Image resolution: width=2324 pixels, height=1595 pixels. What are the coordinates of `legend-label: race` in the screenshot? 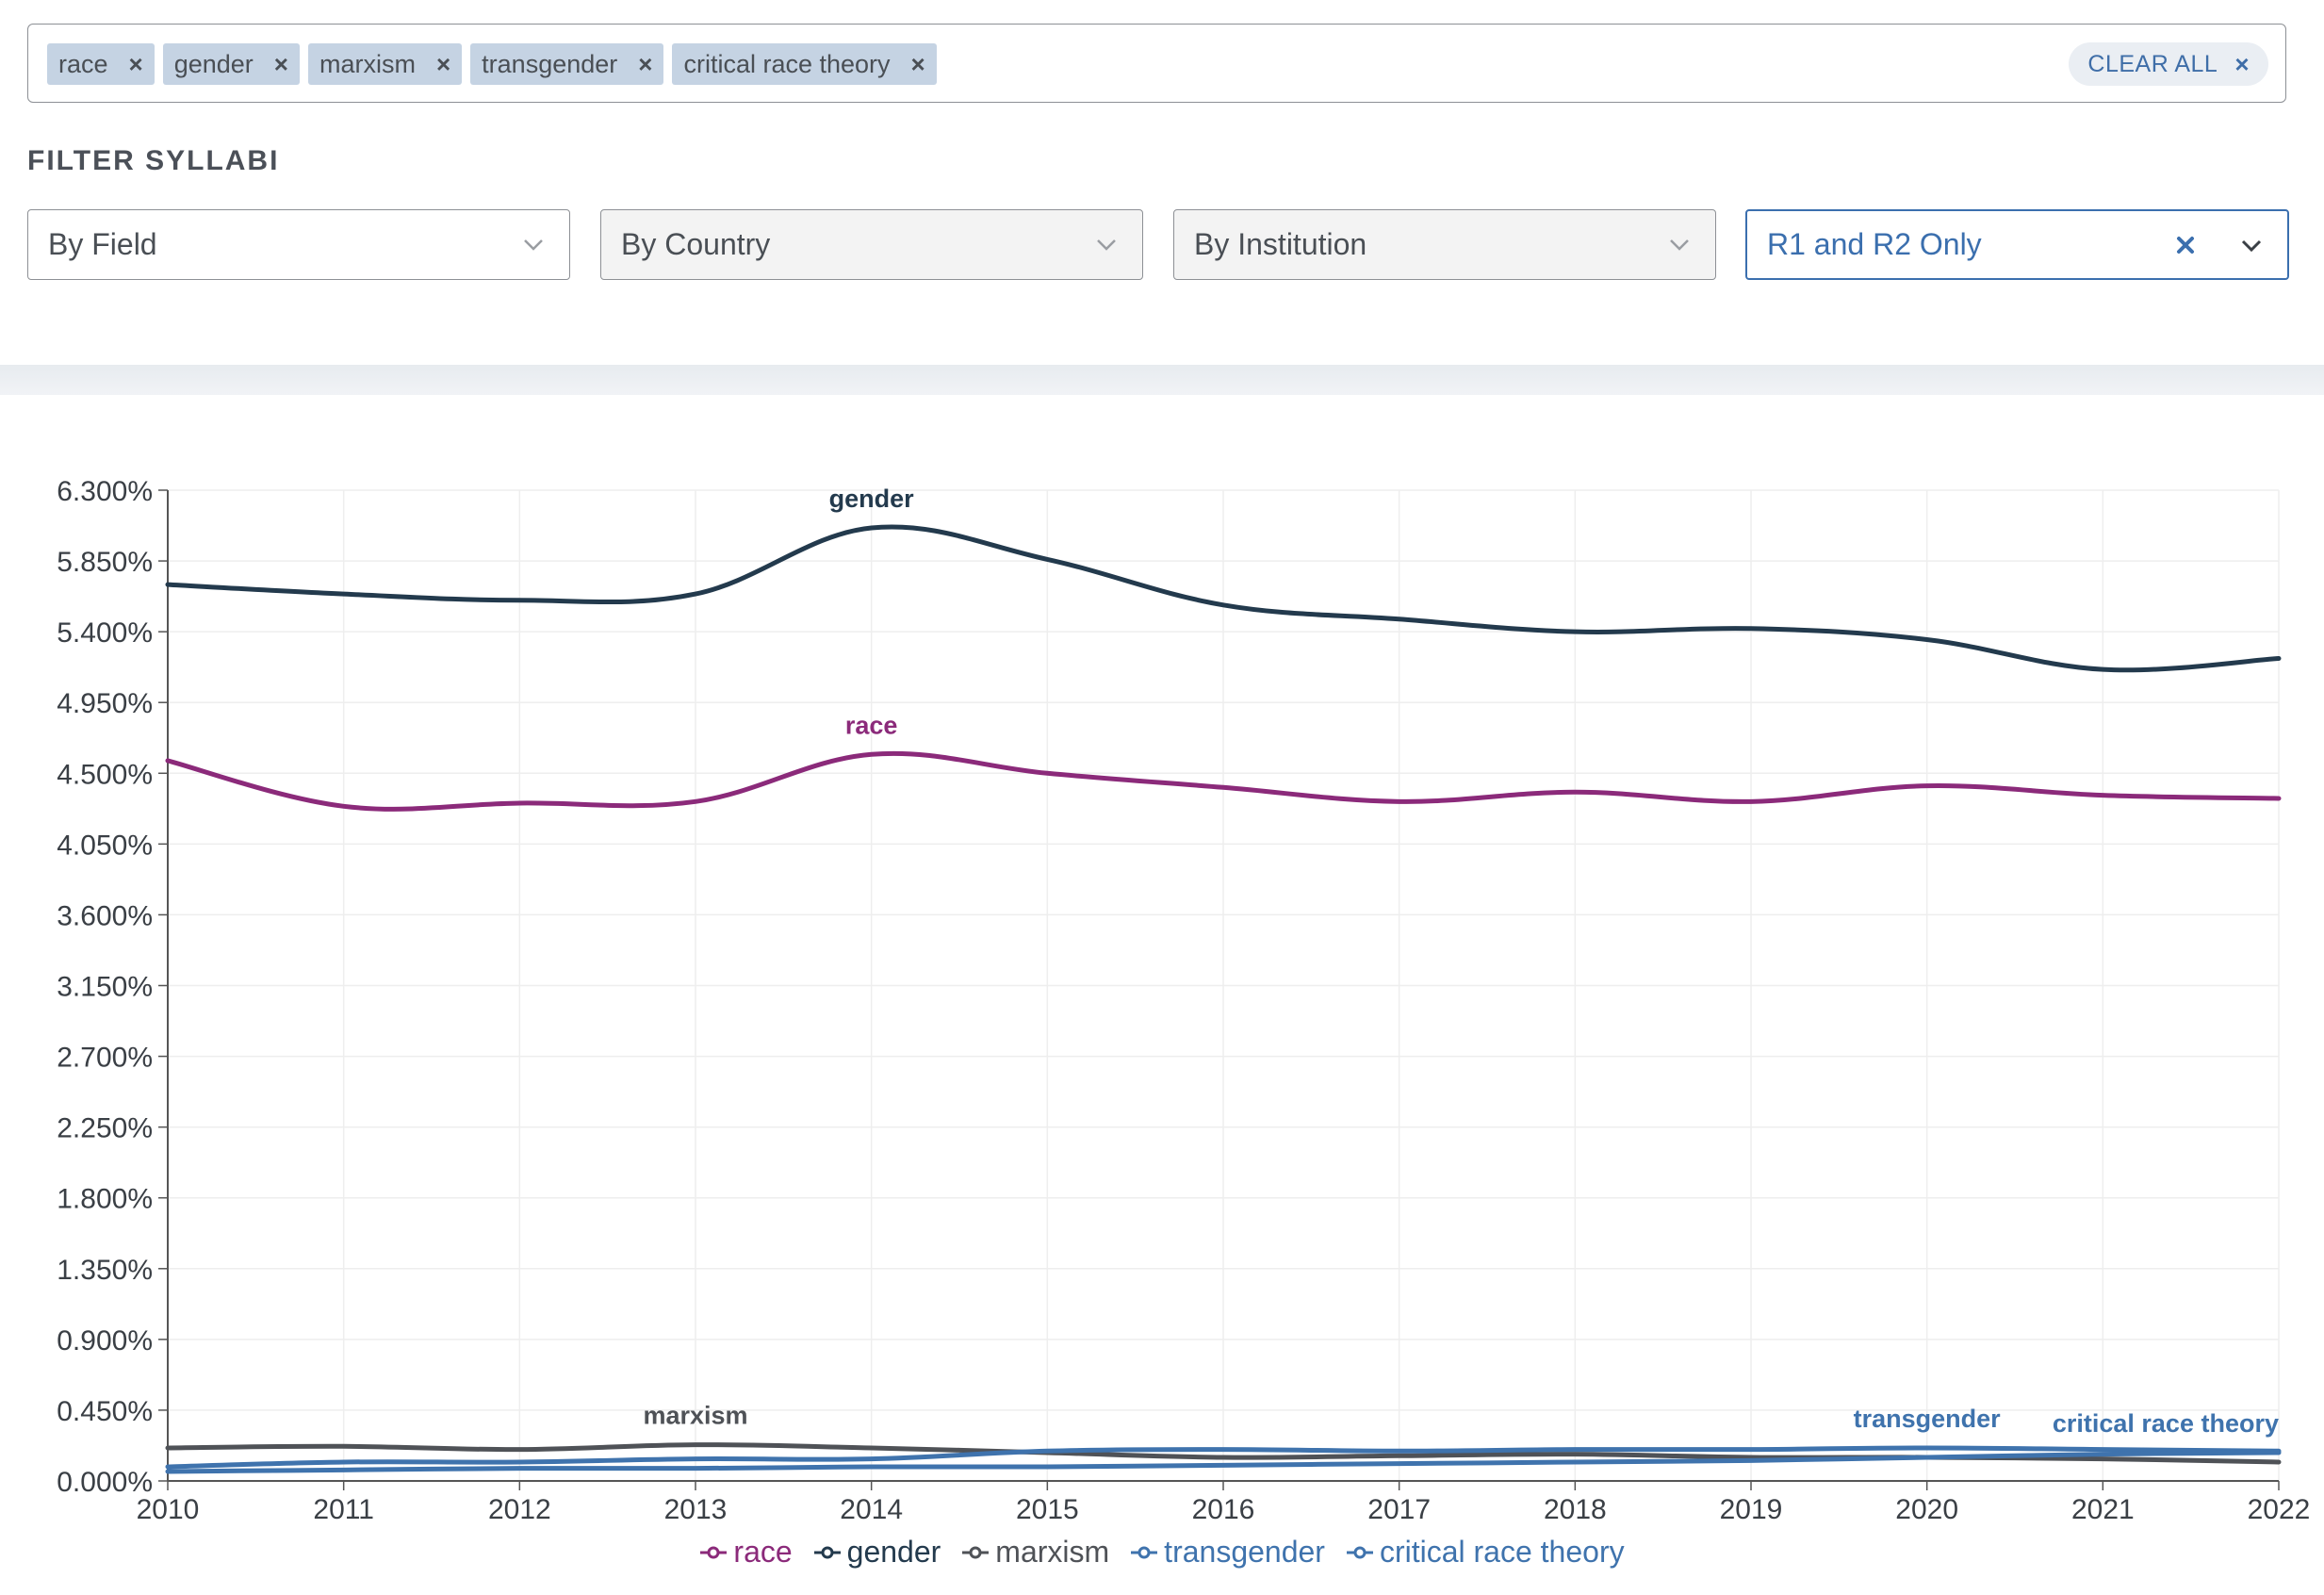 It's located at (763, 1552).